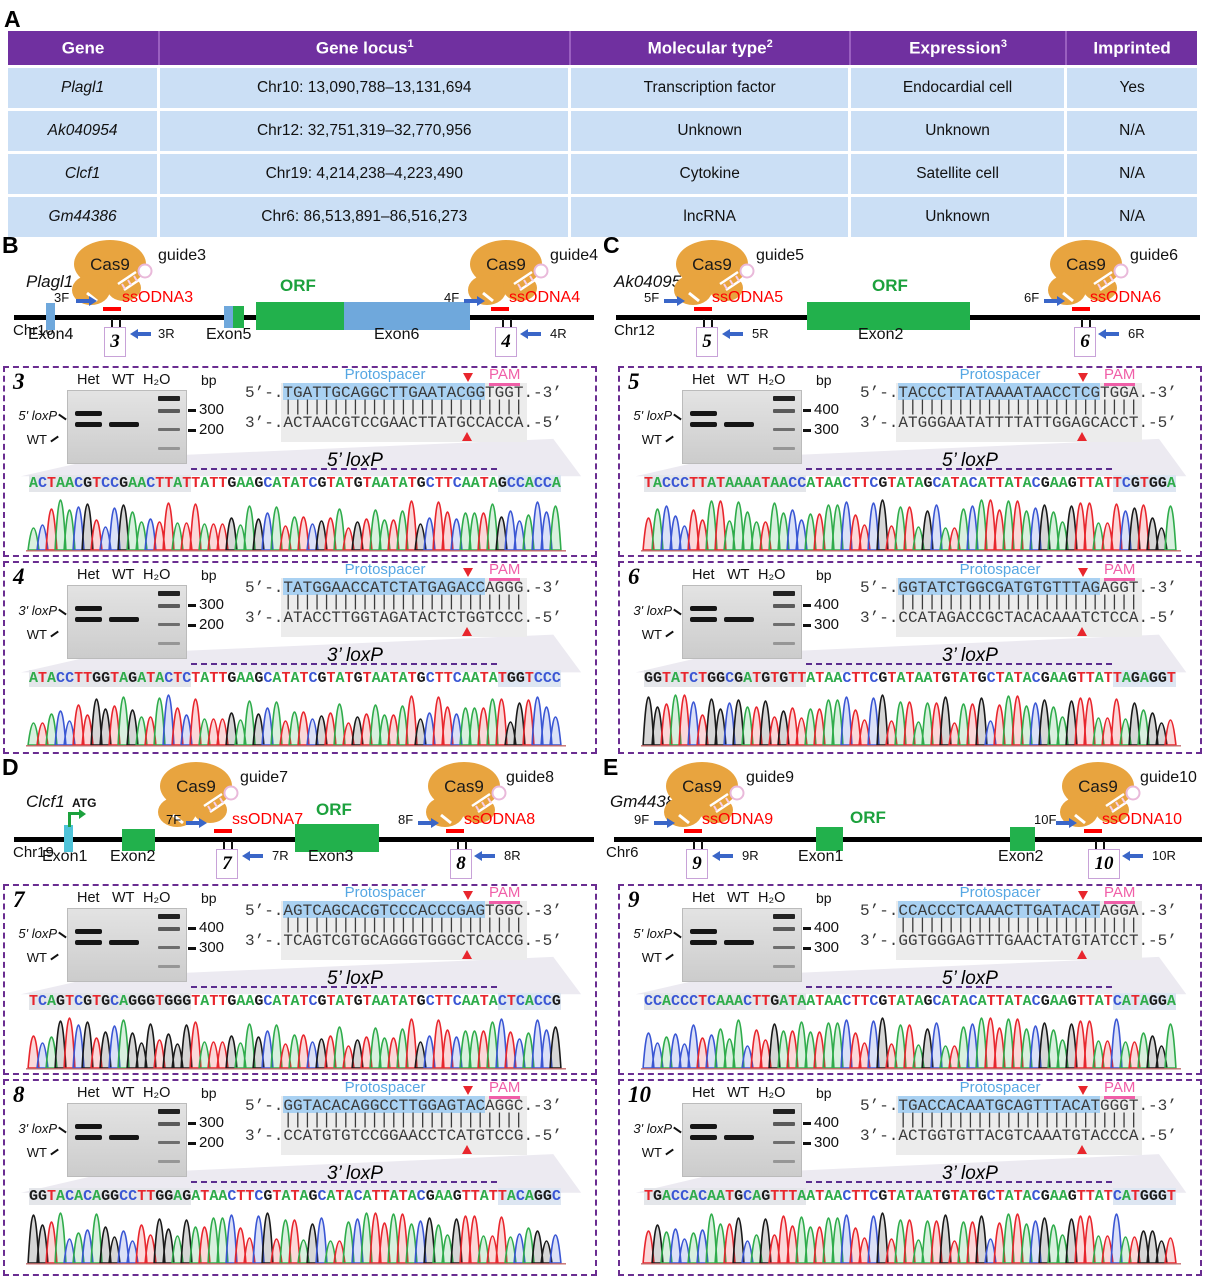 The width and height of the screenshot is (1205, 1280). I want to click on guide-label: guide3, so click(182, 255).